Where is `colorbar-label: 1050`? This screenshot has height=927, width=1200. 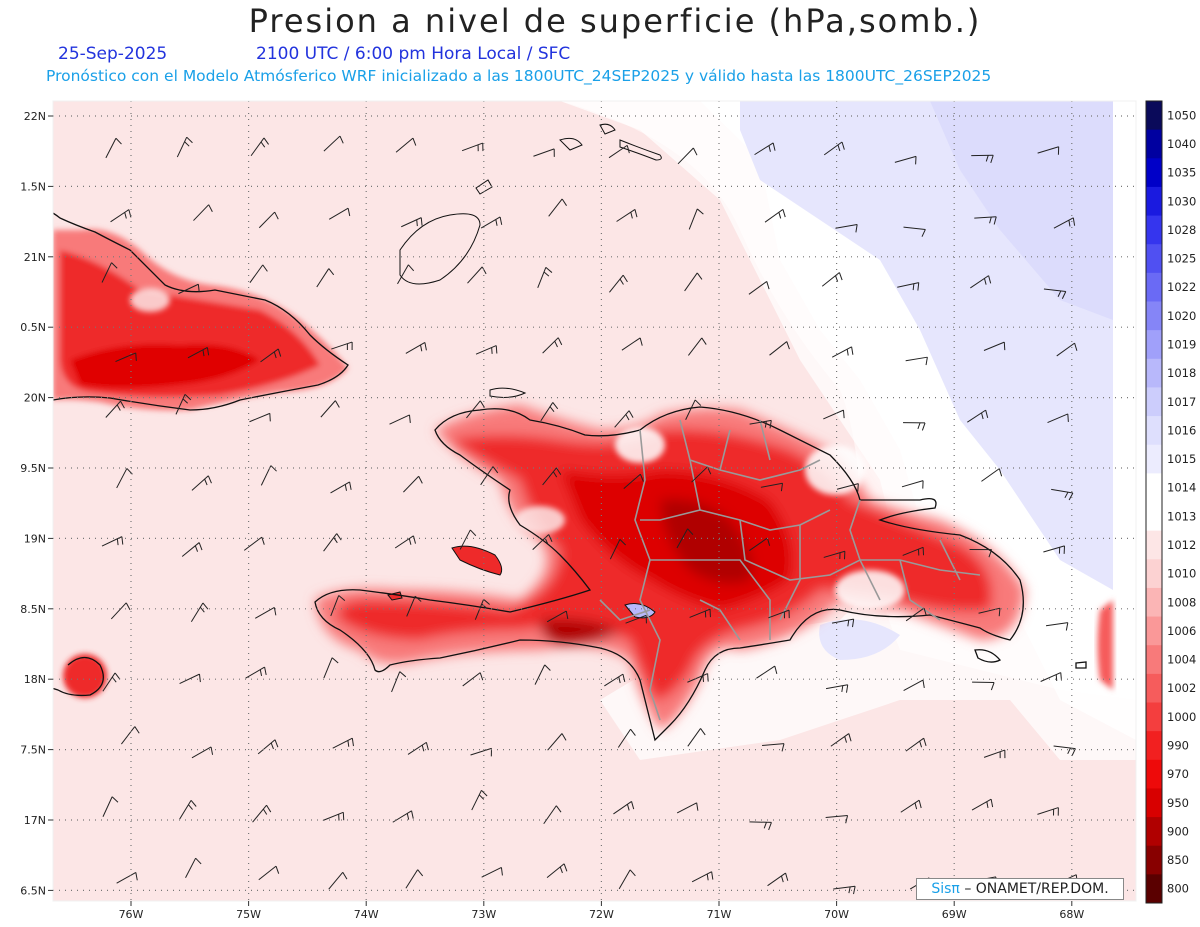 colorbar-label: 1050 is located at coordinates (1181, 115).